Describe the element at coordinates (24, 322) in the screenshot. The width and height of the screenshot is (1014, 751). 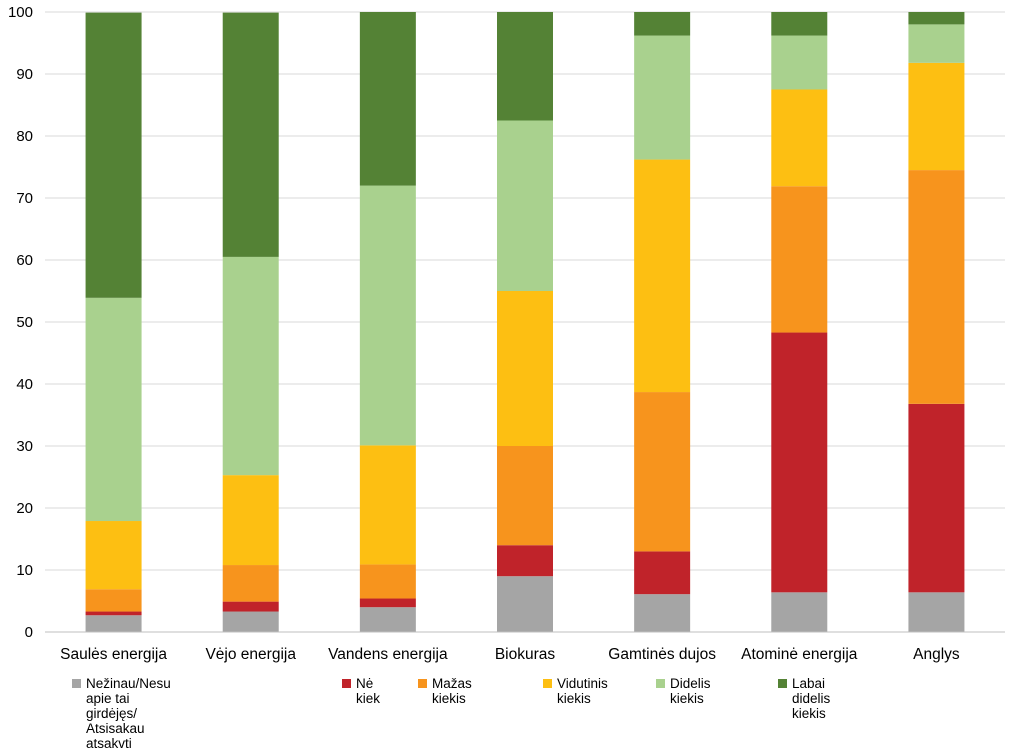
I see `y-tick-label: 50` at that location.